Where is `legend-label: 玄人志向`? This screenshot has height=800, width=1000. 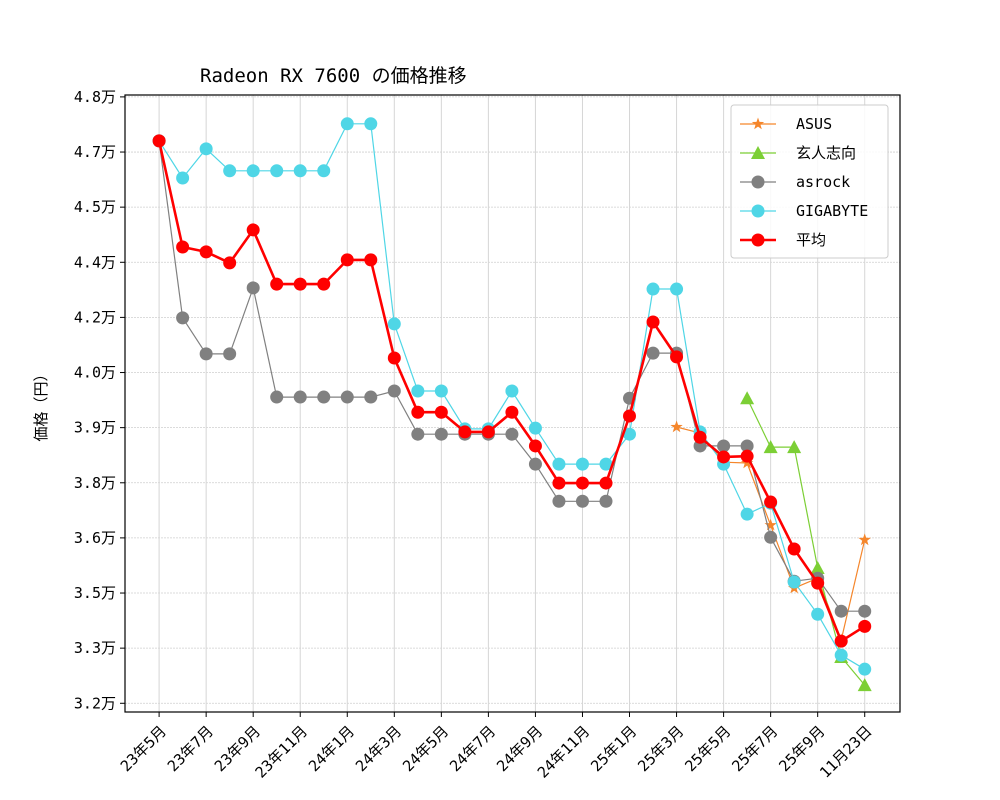 legend-label: 玄人志向 is located at coordinates (826, 153).